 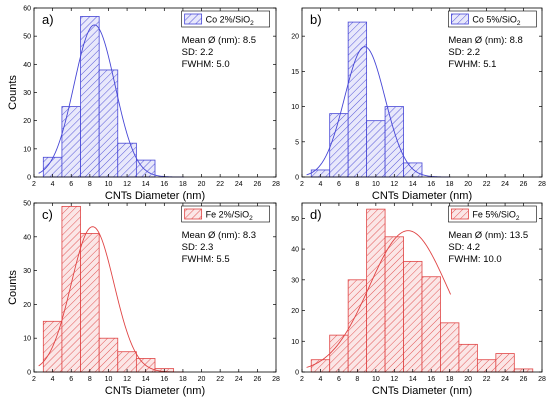 I want to click on stats-line: Mean Ø (nm): 8.5, so click(x=219, y=40).